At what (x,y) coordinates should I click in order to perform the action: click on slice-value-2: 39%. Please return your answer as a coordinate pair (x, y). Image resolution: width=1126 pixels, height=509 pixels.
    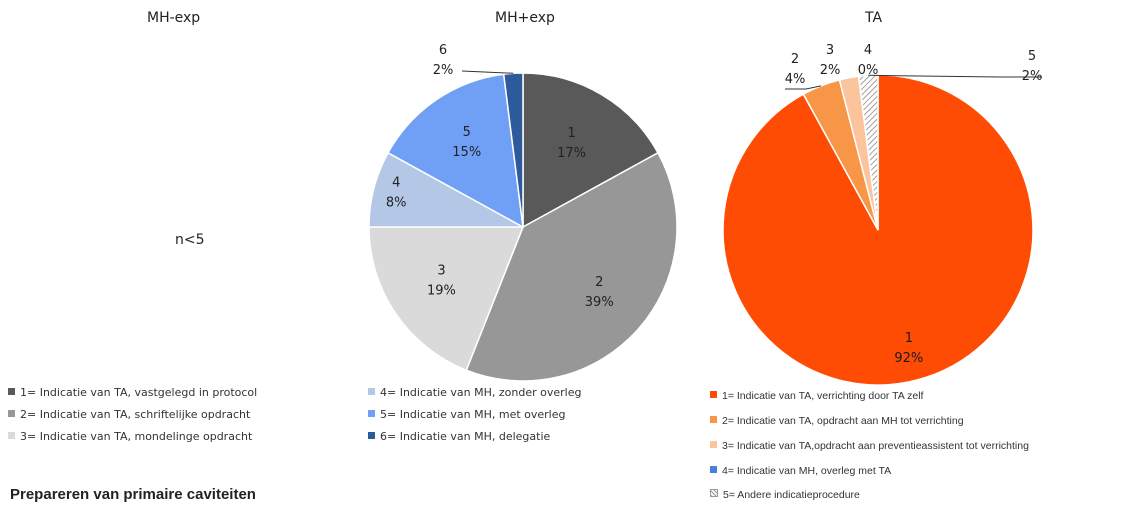
    Looking at the image, I should click on (599, 302).